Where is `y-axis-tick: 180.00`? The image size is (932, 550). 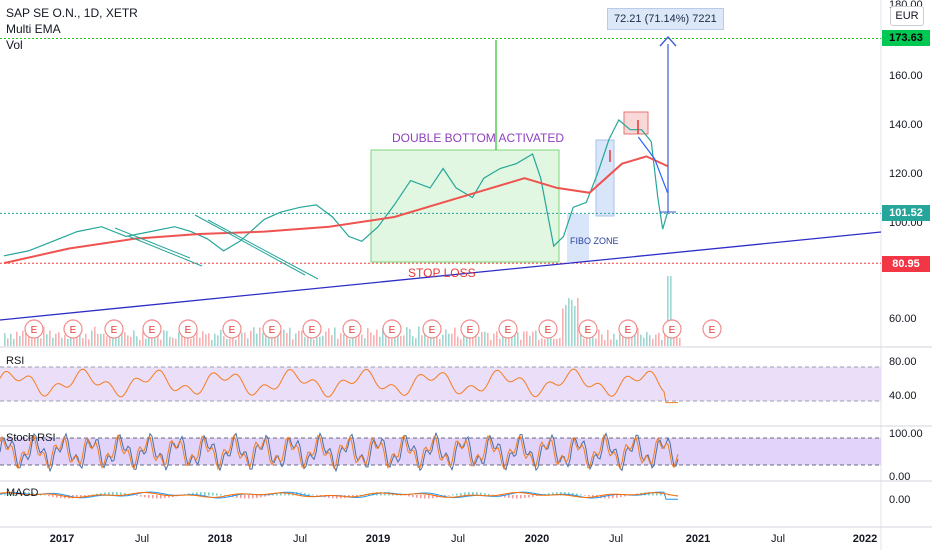
y-axis-tick: 180.00 is located at coordinates (906, 5).